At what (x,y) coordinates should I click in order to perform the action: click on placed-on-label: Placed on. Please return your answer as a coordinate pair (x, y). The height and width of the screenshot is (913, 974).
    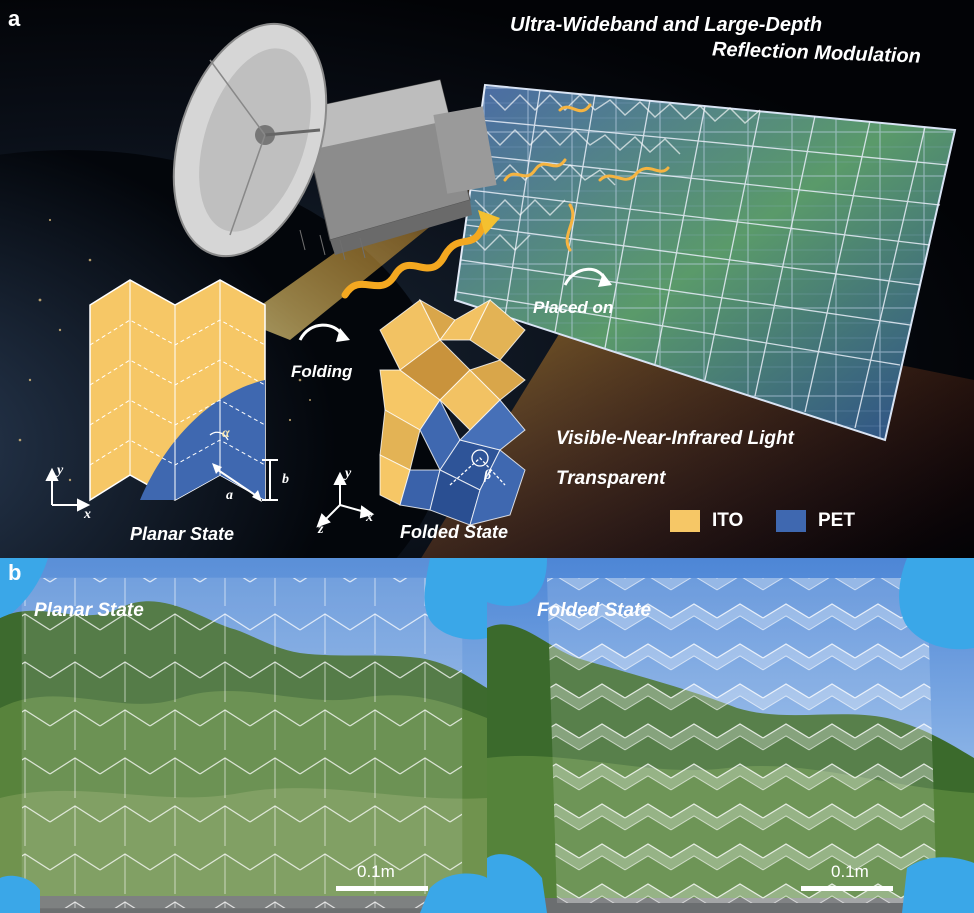
    Looking at the image, I should click on (573, 307).